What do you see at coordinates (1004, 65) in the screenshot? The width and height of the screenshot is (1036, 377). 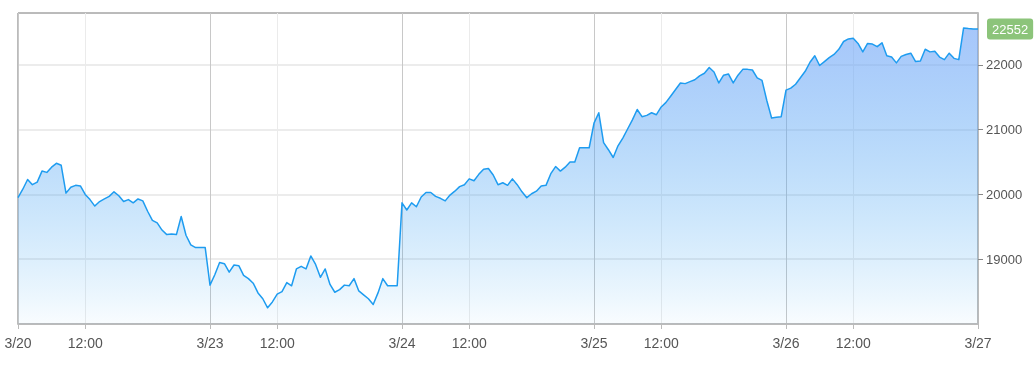 I see `y-tick-label: 22000` at bounding box center [1004, 65].